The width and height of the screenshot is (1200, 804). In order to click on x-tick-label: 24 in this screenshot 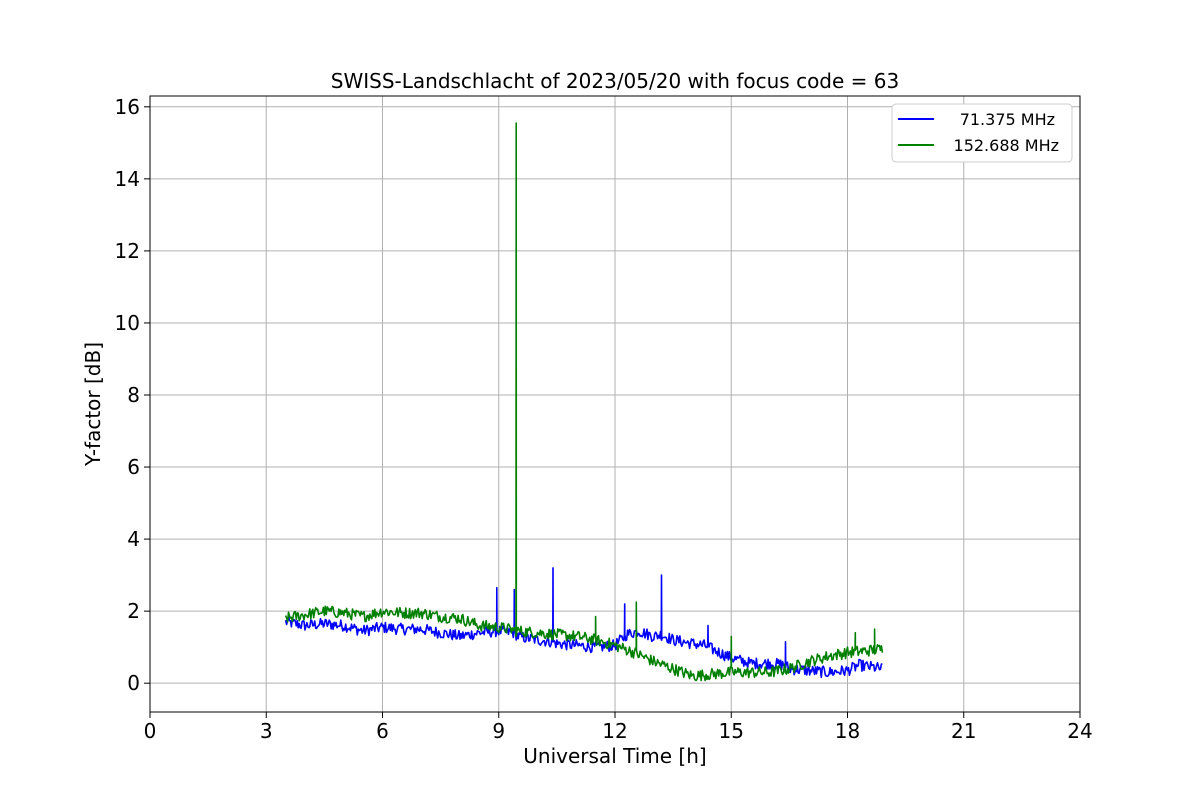, I will do `click(1079, 731)`.